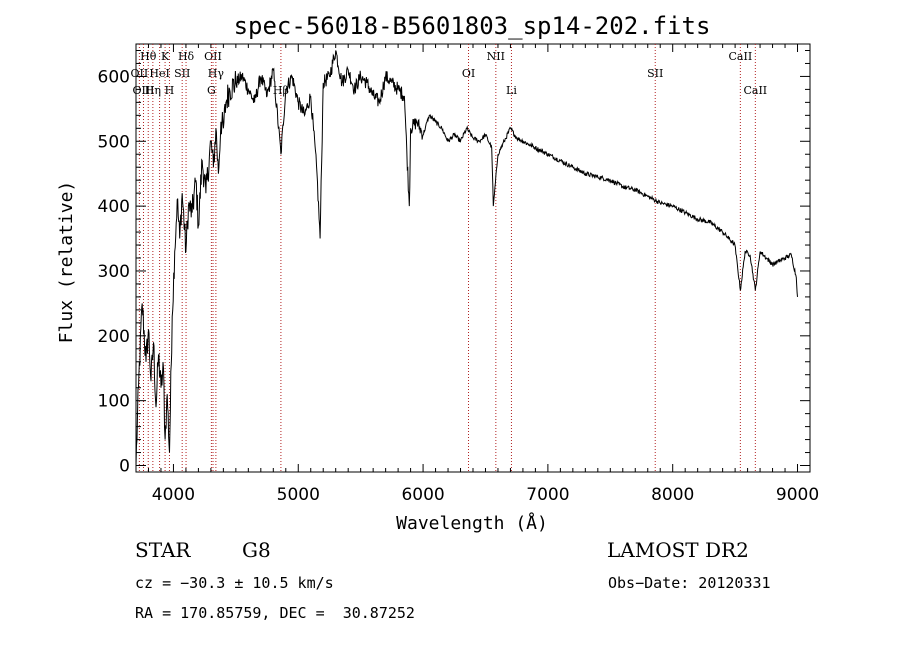  I want to click on observation-date: Obs−Date: 20120331, so click(689, 583).